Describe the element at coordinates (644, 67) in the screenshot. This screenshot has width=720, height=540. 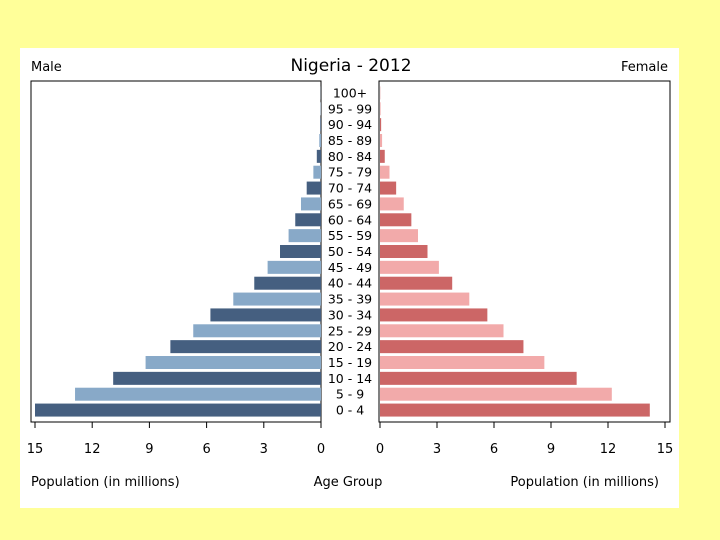
I see `female-label: Female` at that location.